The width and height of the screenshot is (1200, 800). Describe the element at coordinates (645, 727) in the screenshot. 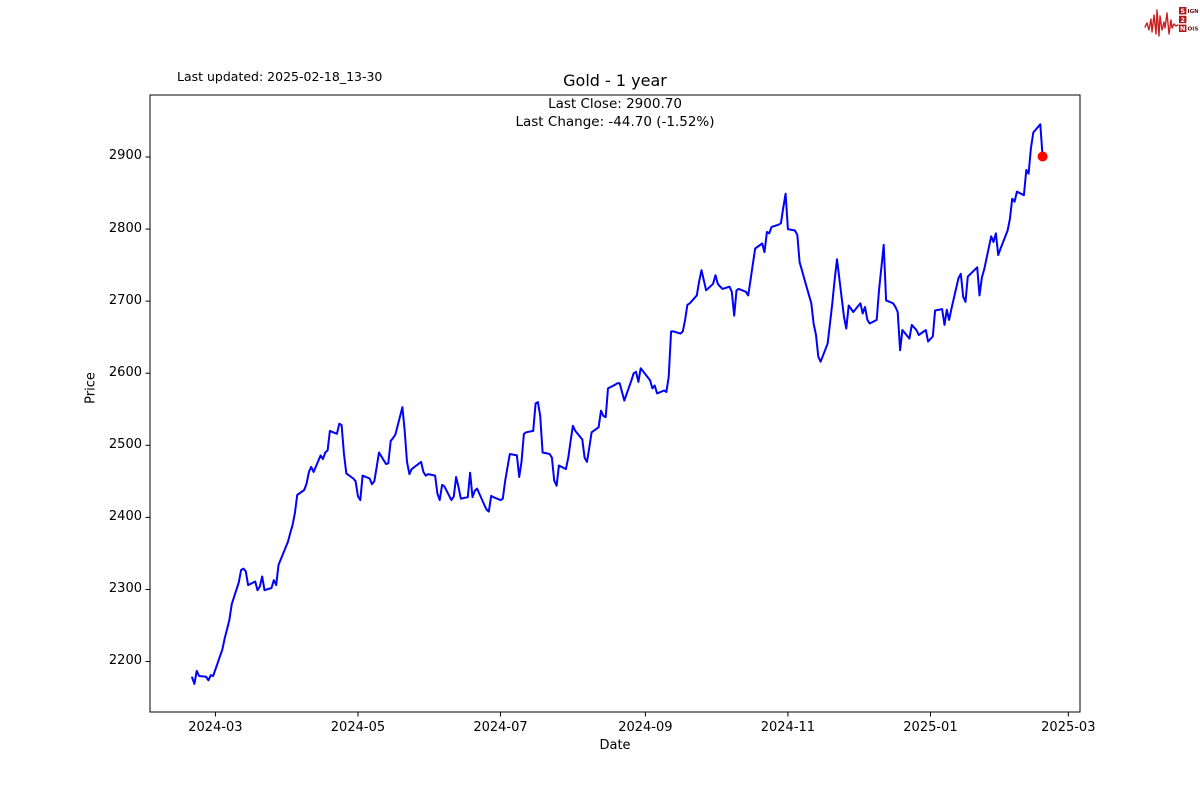

I see `x-tick-label: 2024-09` at that location.